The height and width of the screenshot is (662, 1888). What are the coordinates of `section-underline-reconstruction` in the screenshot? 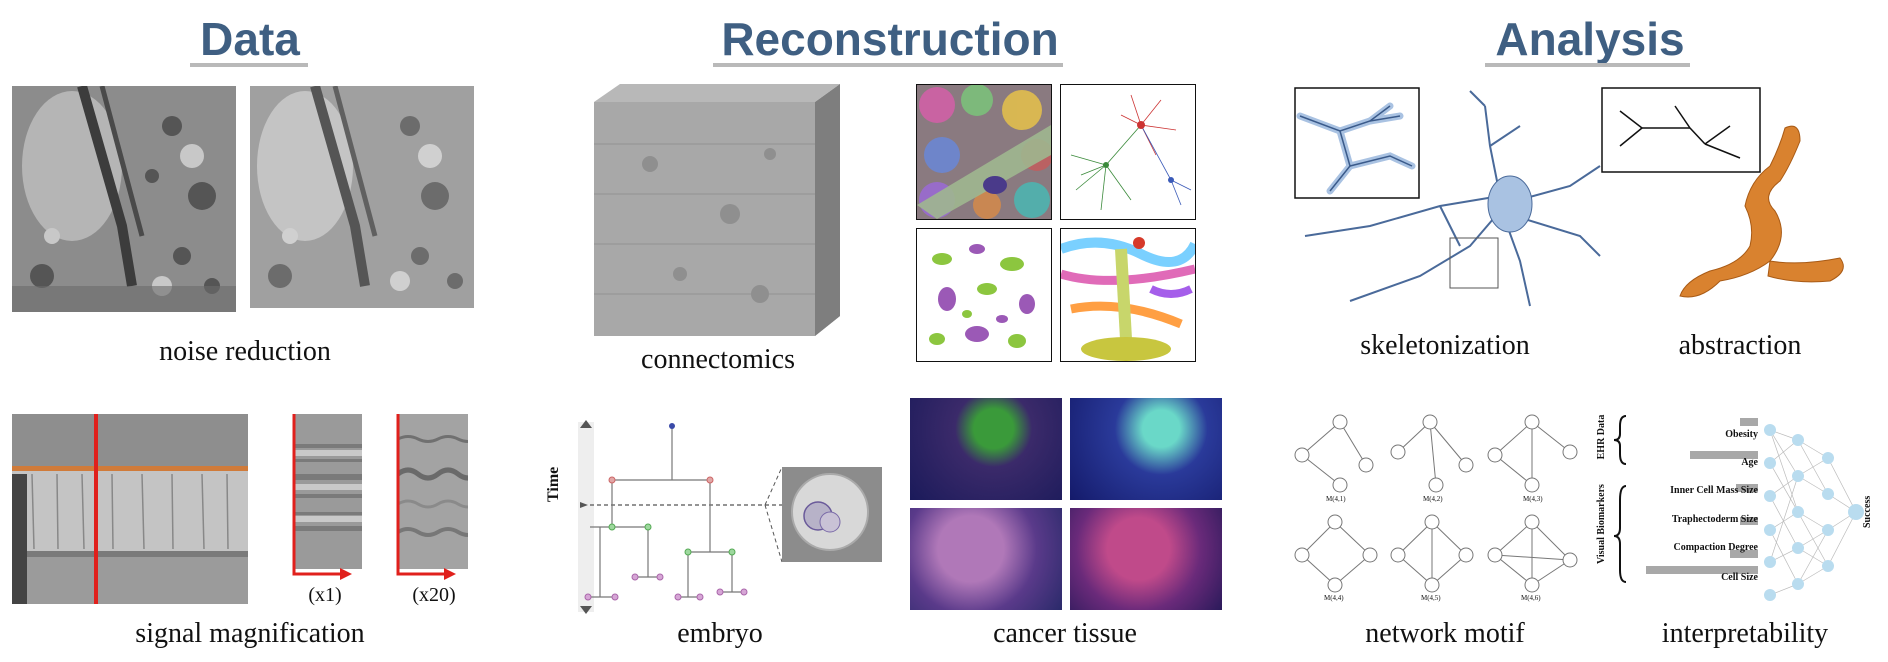 It's located at (888, 65).